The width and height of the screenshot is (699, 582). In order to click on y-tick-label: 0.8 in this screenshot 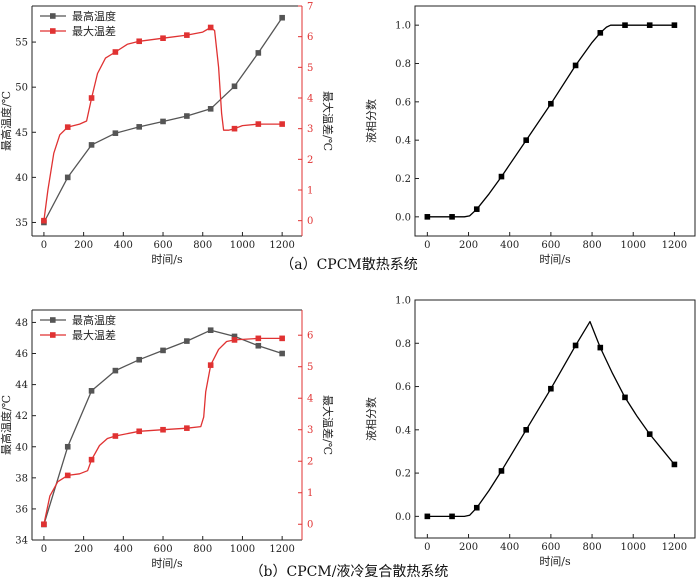, I will do `click(403, 344)`.